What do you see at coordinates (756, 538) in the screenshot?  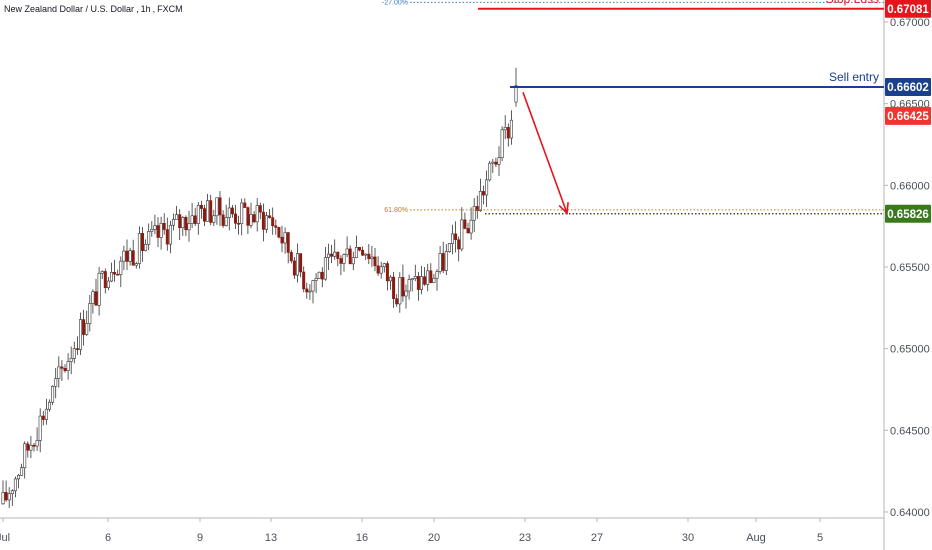 I see `time-tick-label: Aug` at bounding box center [756, 538].